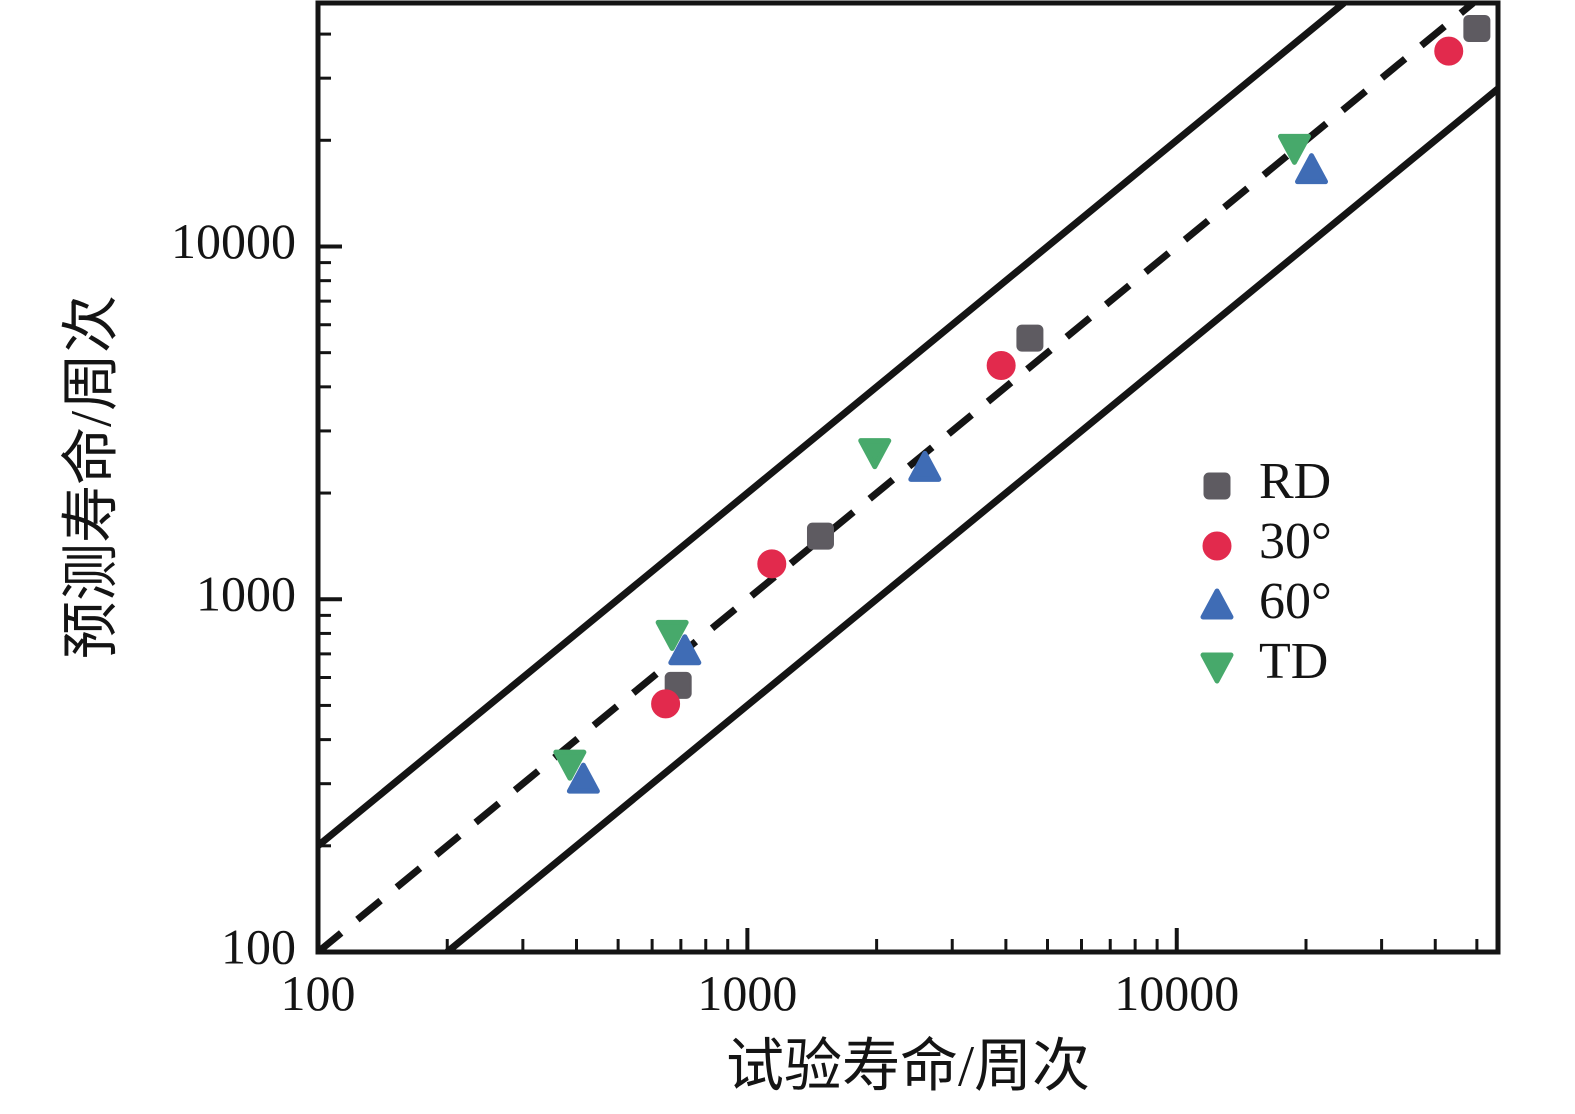  I want to click on legend-marker-TD, so click(1217, 668).